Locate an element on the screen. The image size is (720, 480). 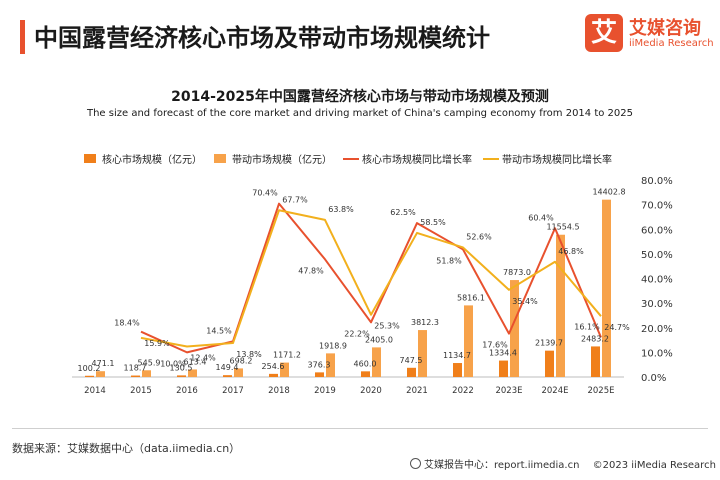
x-tick-label: 2024E is located at coordinates (554, 390).